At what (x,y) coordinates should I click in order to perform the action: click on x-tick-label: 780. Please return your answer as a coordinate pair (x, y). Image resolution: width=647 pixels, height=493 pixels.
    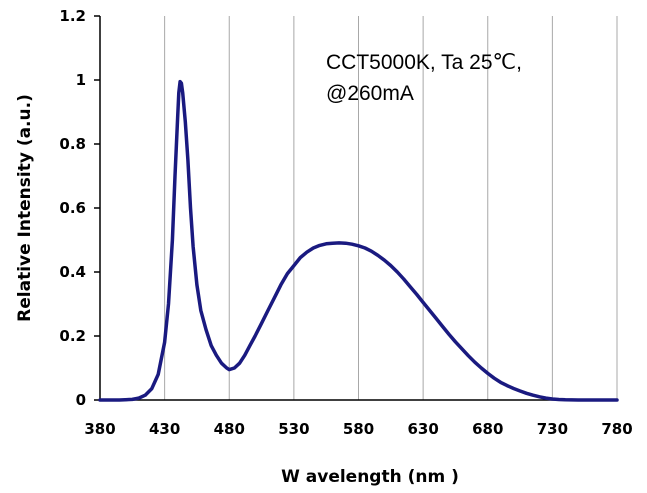
    Looking at the image, I should click on (616, 429).